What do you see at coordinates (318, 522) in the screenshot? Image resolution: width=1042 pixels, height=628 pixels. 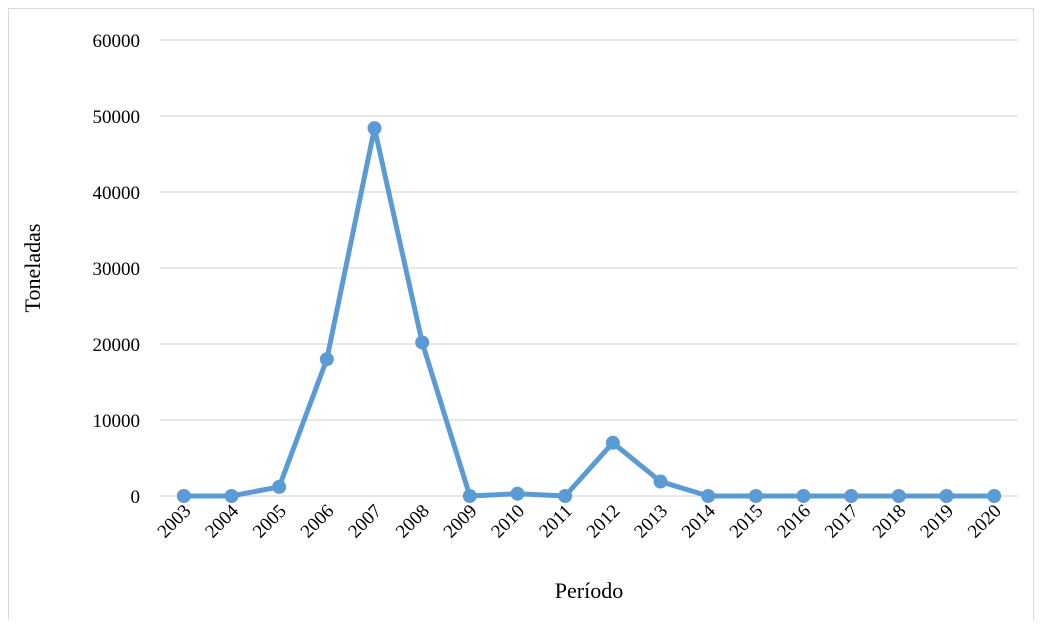 I see `x-tick-label-2006: 2006` at bounding box center [318, 522].